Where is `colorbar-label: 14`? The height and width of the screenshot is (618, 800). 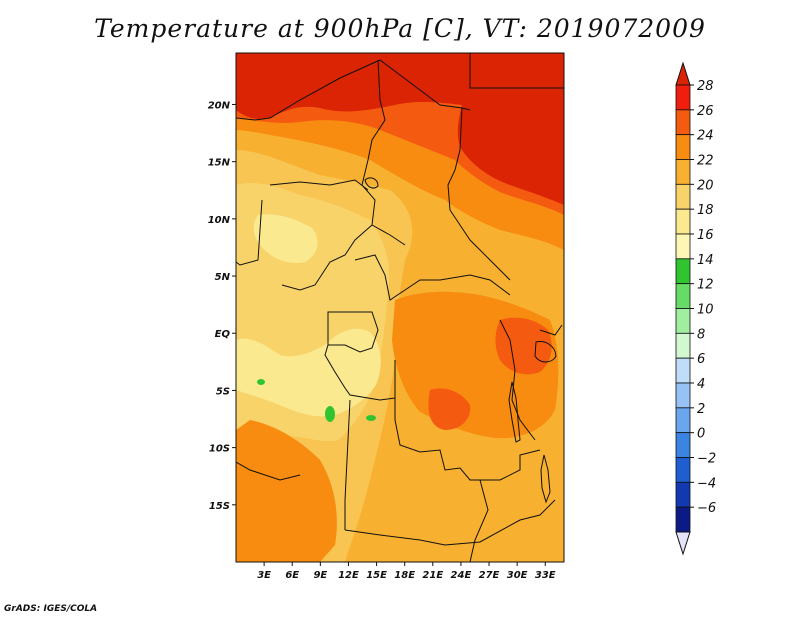
colorbar-label: 14 is located at coordinates (705, 260).